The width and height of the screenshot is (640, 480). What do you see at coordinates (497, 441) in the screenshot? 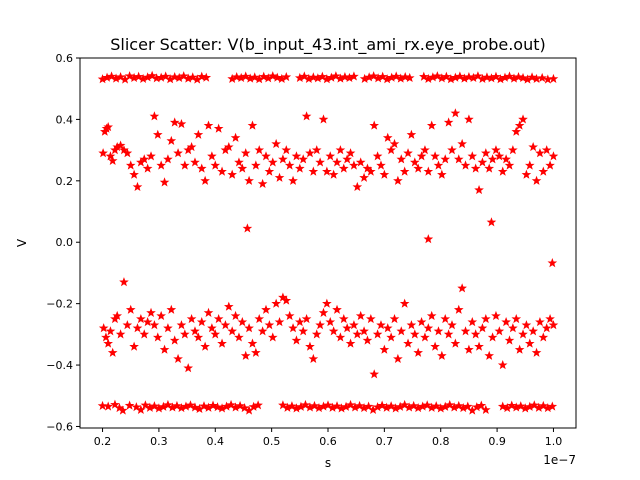
I see `x-tick-label: 0.9` at bounding box center [497, 441].